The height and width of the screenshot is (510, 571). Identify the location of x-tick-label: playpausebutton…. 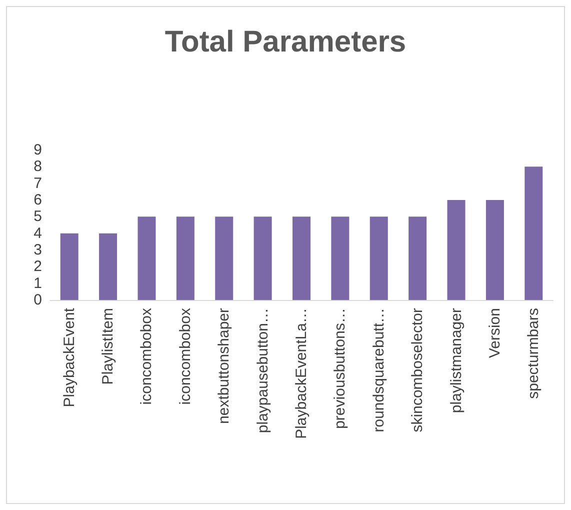
(263, 371).